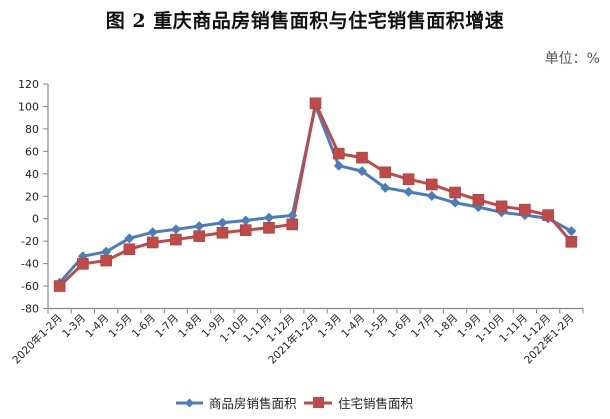  I want to click on y-tick-label: 40, so click(32, 174).